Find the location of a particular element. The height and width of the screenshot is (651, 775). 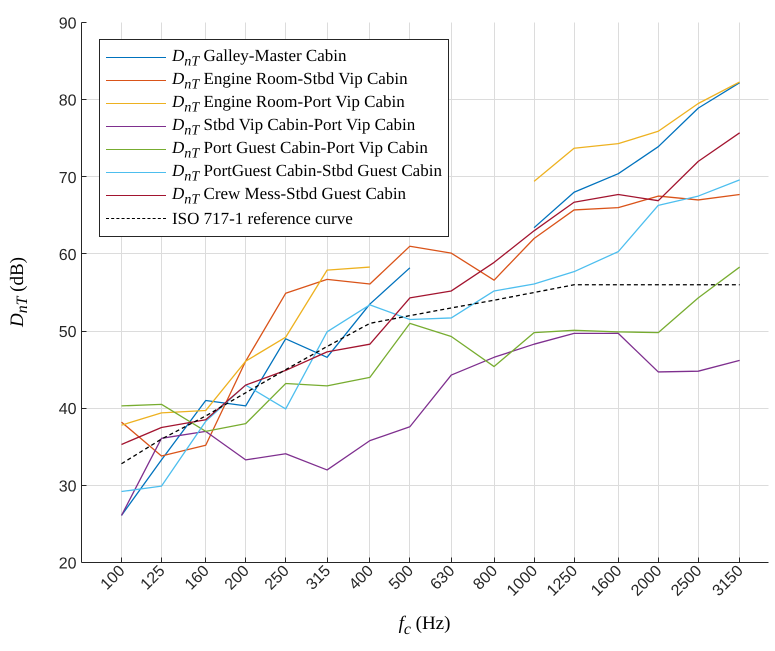

x-tick-label: 100 is located at coordinates (113, 578).